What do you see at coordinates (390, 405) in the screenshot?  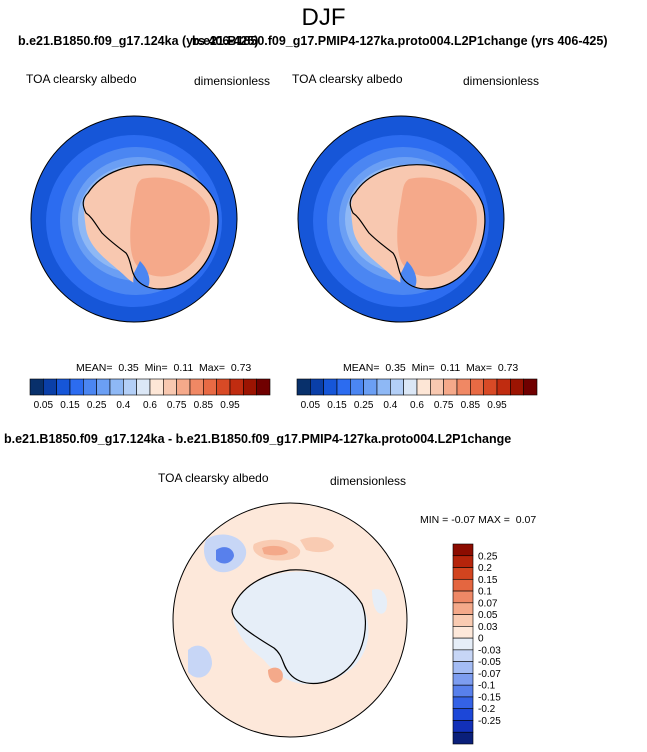 I see `panel2-colorbar-tick-label: 0.4` at bounding box center [390, 405].